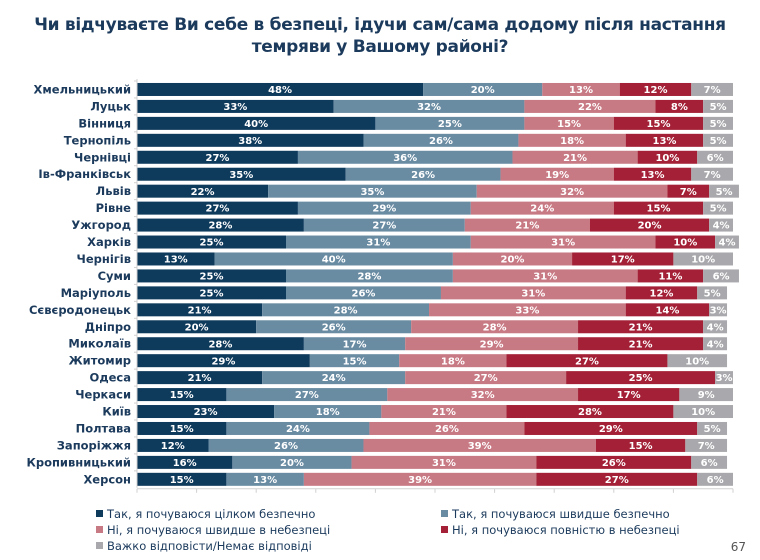 The width and height of the screenshot is (760, 560). I want to click on data-label: 24%, so click(334, 378).